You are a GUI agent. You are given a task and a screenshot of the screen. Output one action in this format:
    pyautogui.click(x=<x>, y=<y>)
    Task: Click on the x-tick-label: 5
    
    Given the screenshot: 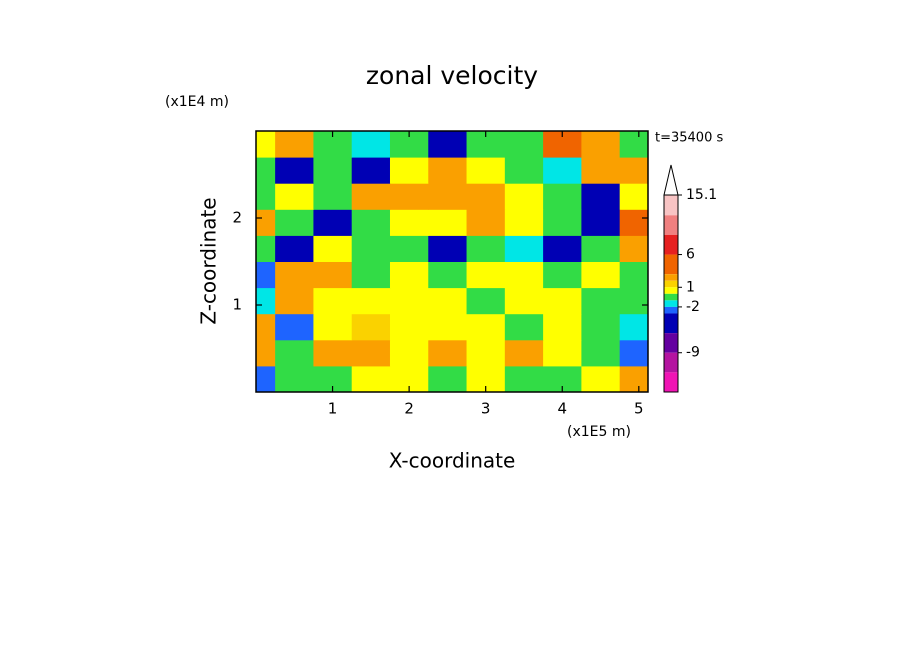 What is the action you would take?
    pyautogui.click(x=639, y=409)
    